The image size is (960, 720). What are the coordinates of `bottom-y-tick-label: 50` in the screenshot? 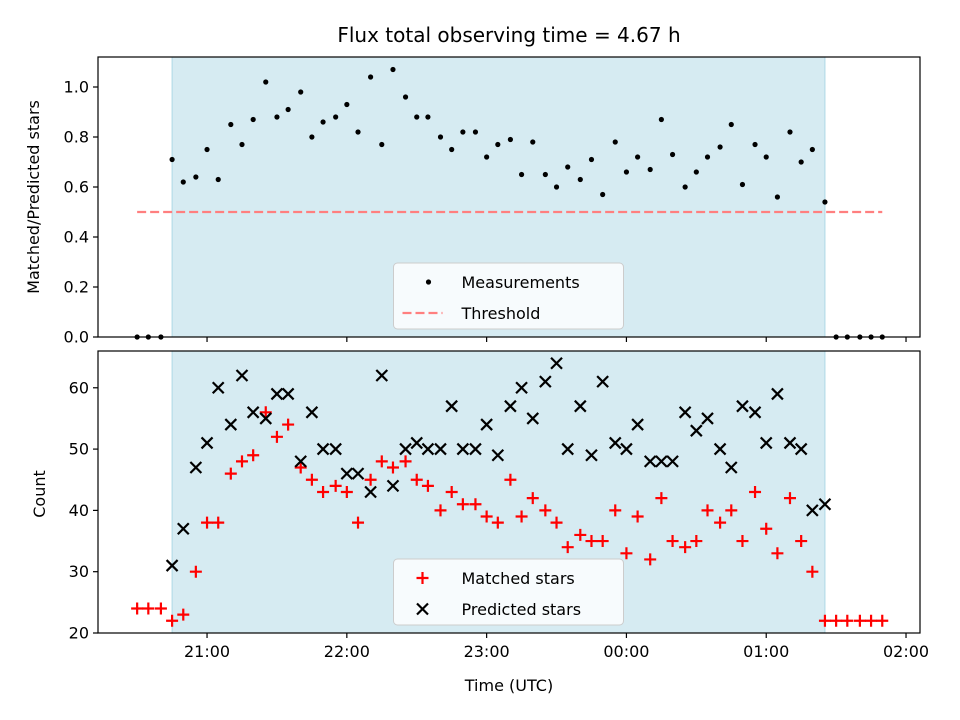 It's located at (79, 449).